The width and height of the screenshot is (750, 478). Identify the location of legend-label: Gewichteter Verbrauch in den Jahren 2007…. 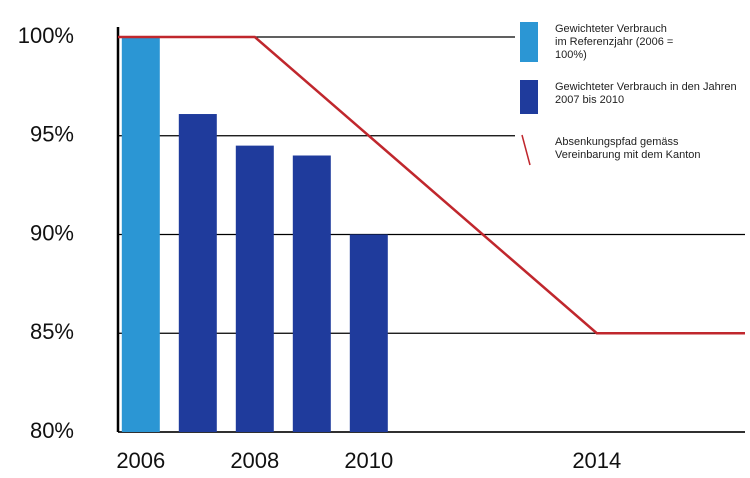
(650, 94).